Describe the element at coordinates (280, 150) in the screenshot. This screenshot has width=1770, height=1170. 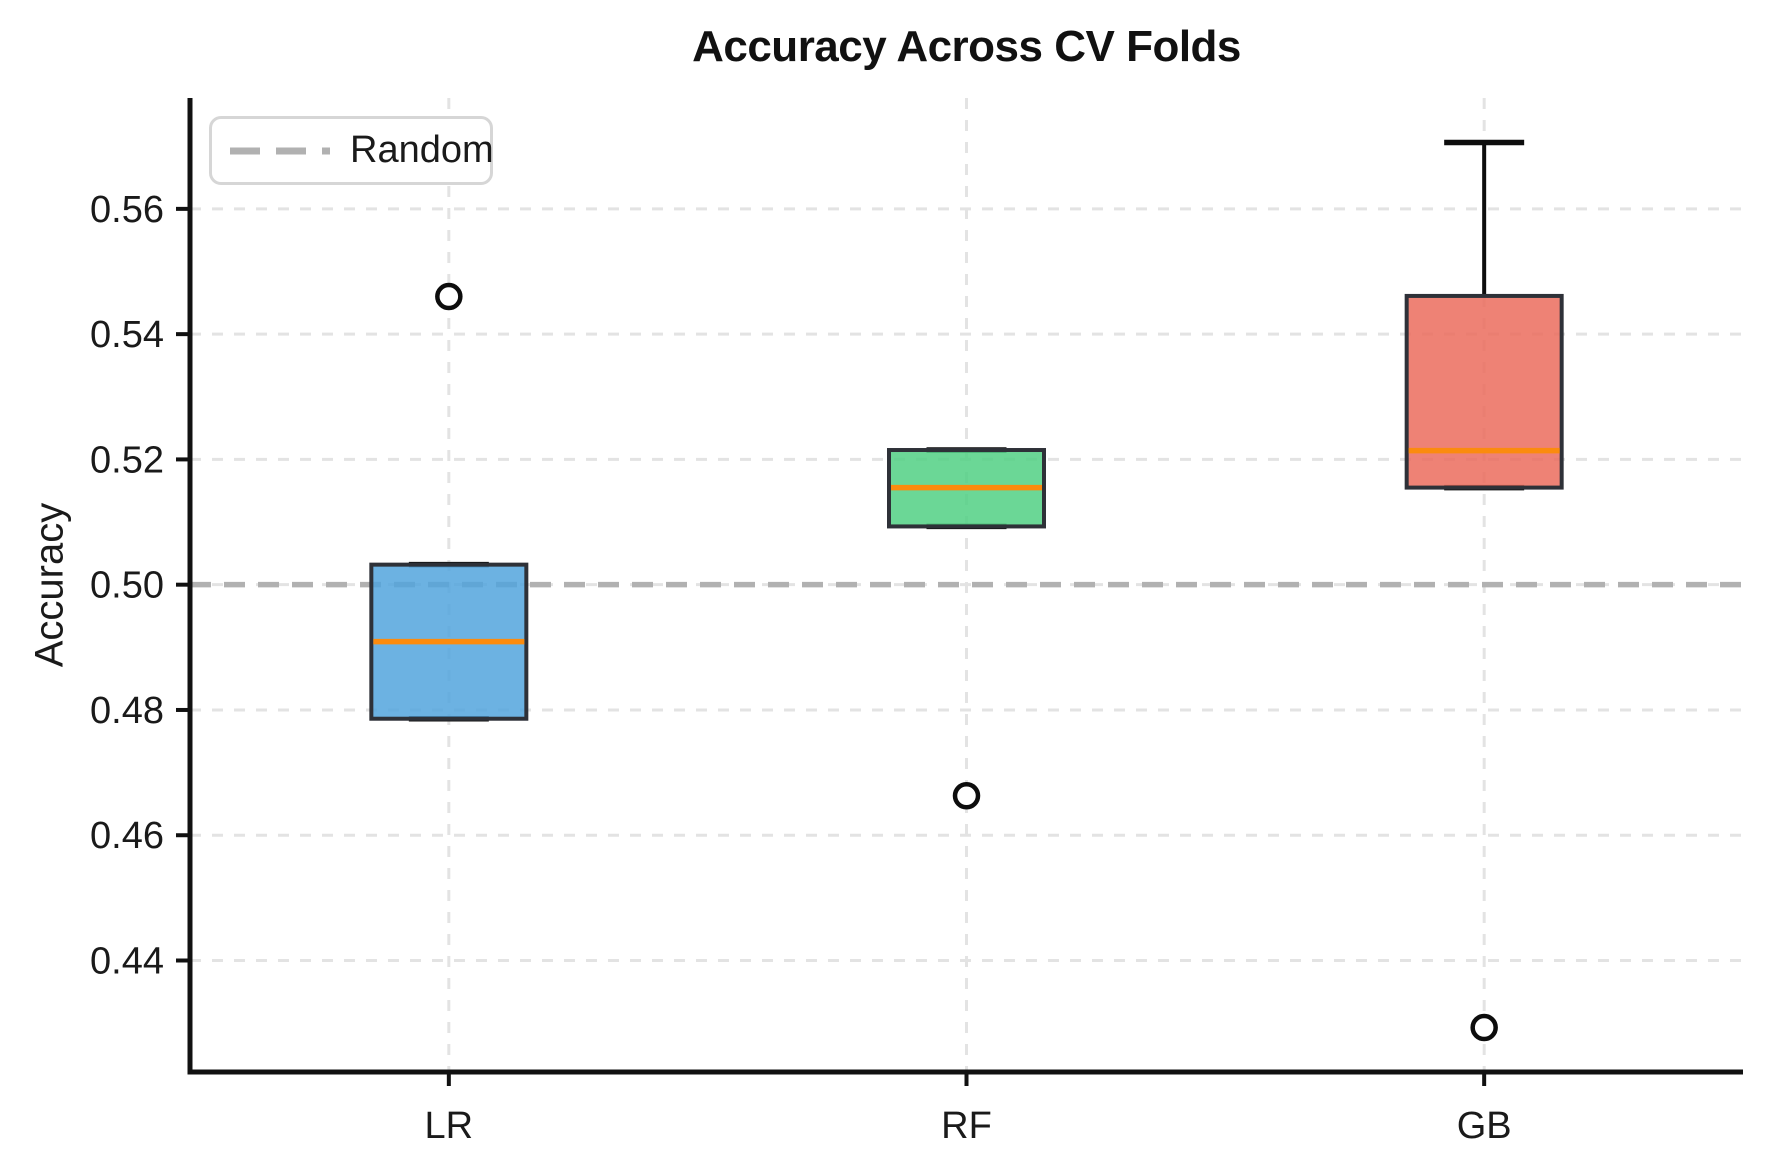
I see `legend-dashed-line-icon` at that location.